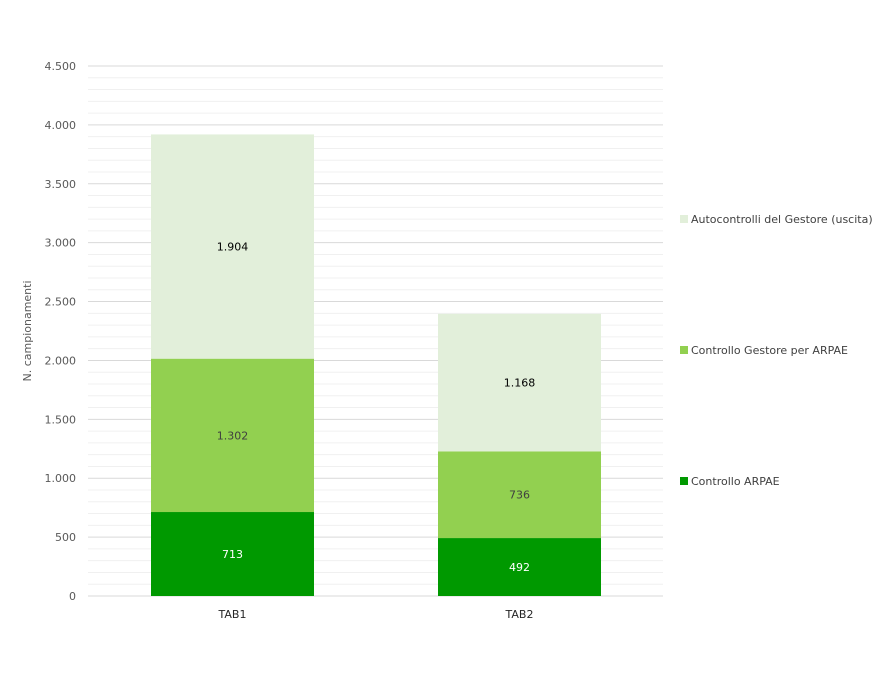  What do you see at coordinates (65, 537) in the screenshot?
I see `y-tick-label: 500` at bounding box center [65, 537].